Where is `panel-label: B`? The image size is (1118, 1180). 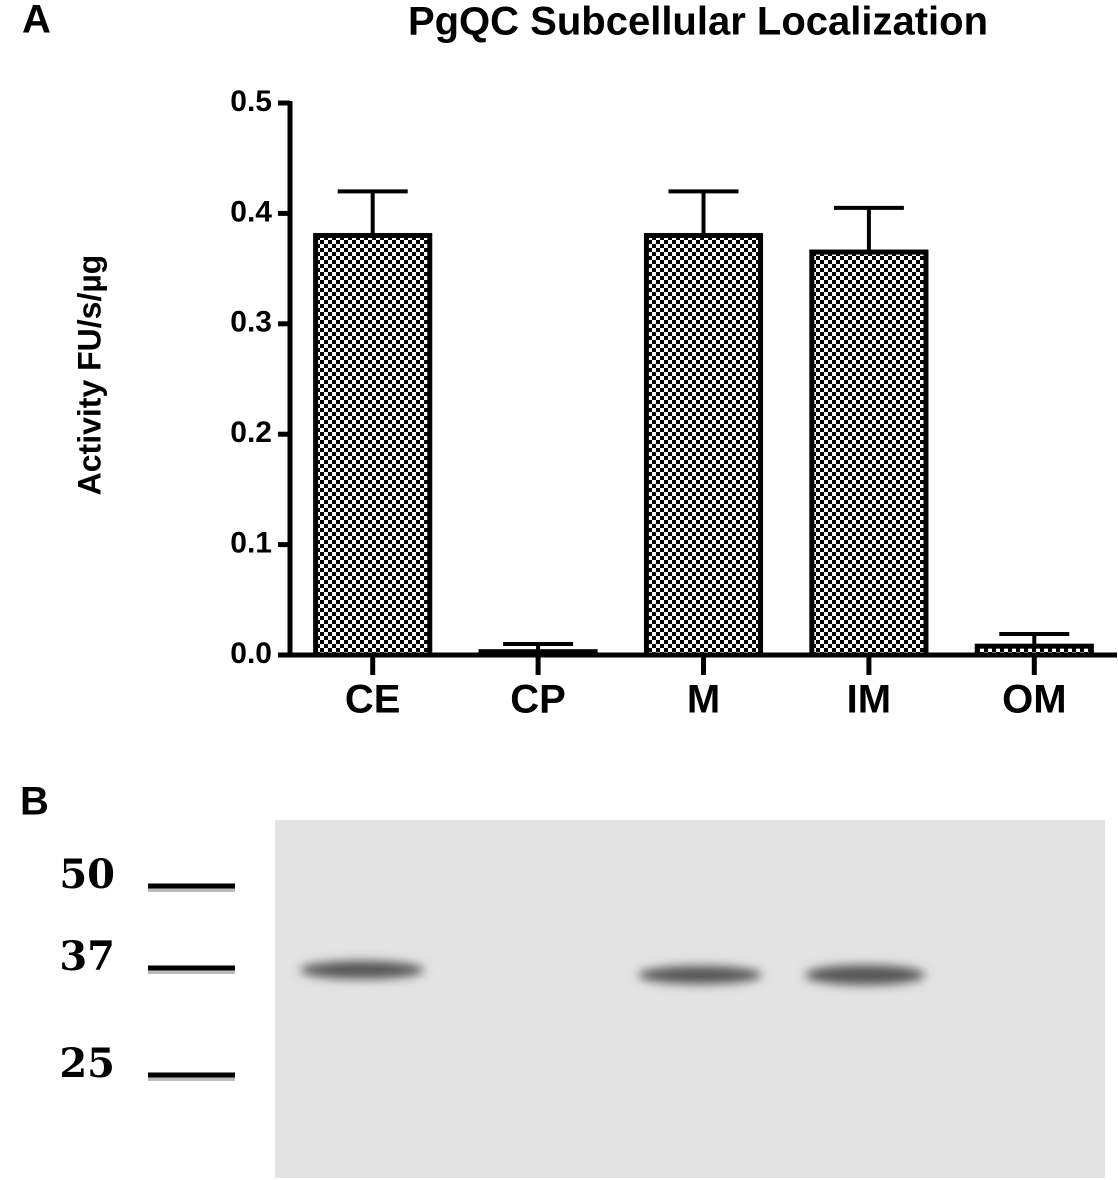
panel-label: B is located at coordinates (34, 802).